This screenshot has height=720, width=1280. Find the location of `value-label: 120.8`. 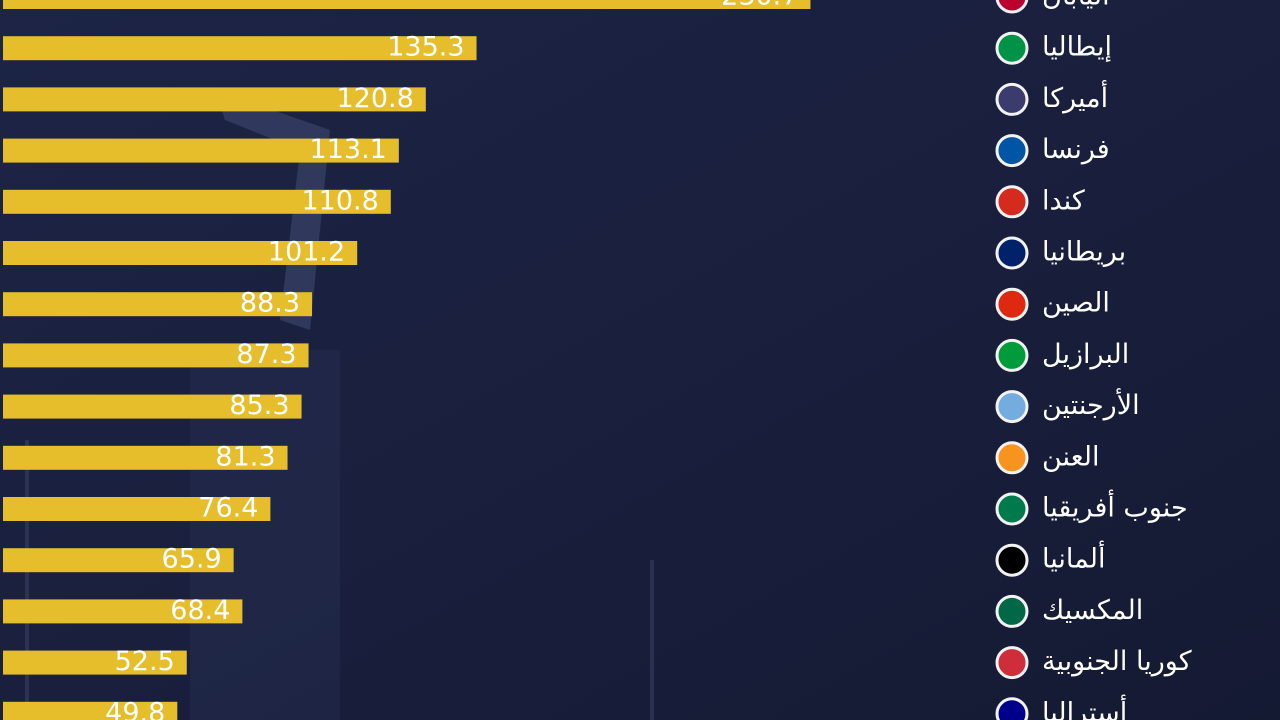

value-label: 120.8 is located at coordinates (375, 98).